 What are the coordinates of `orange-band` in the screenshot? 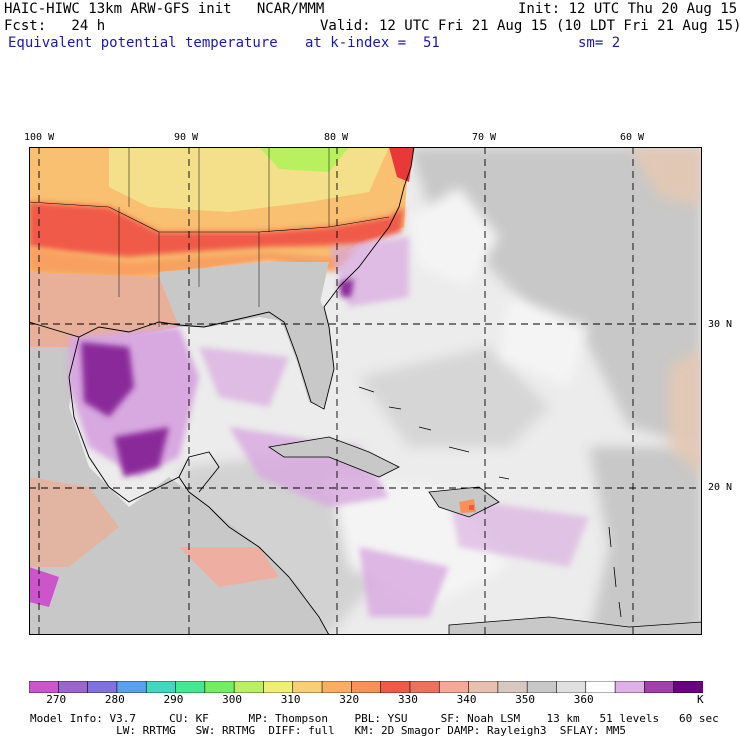 It's located at (194, 262).